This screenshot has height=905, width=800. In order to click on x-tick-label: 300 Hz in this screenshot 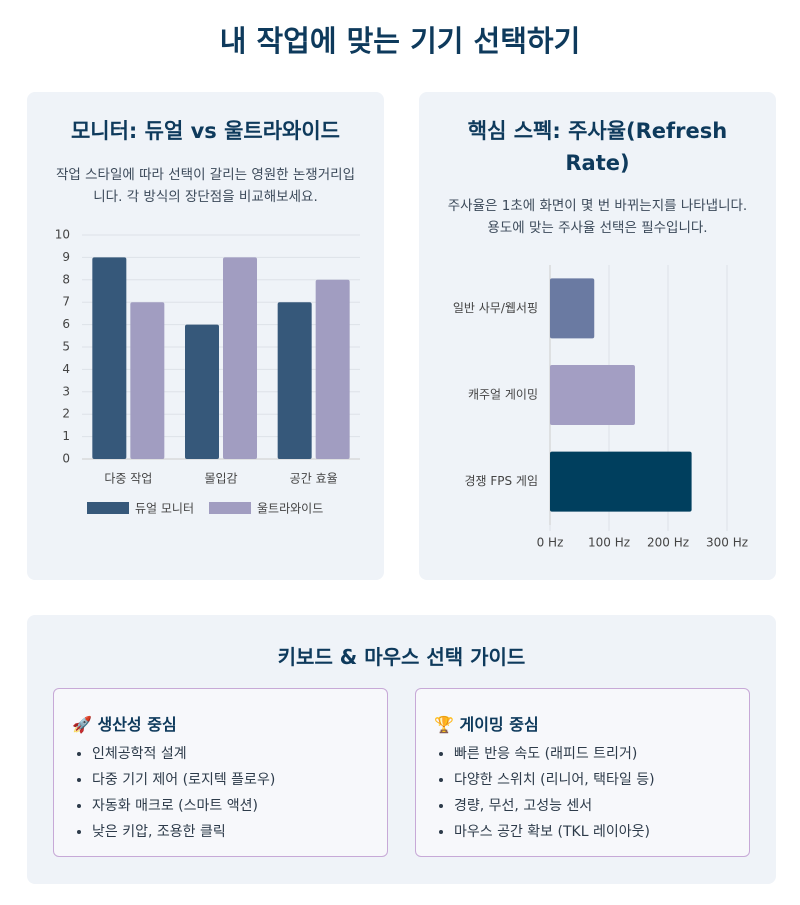, I will do `click(727, 543)`.